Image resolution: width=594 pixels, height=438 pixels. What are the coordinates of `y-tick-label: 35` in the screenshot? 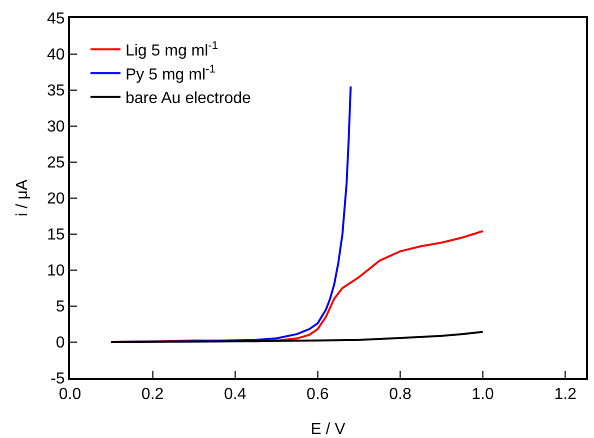 It's located at (56, 91).